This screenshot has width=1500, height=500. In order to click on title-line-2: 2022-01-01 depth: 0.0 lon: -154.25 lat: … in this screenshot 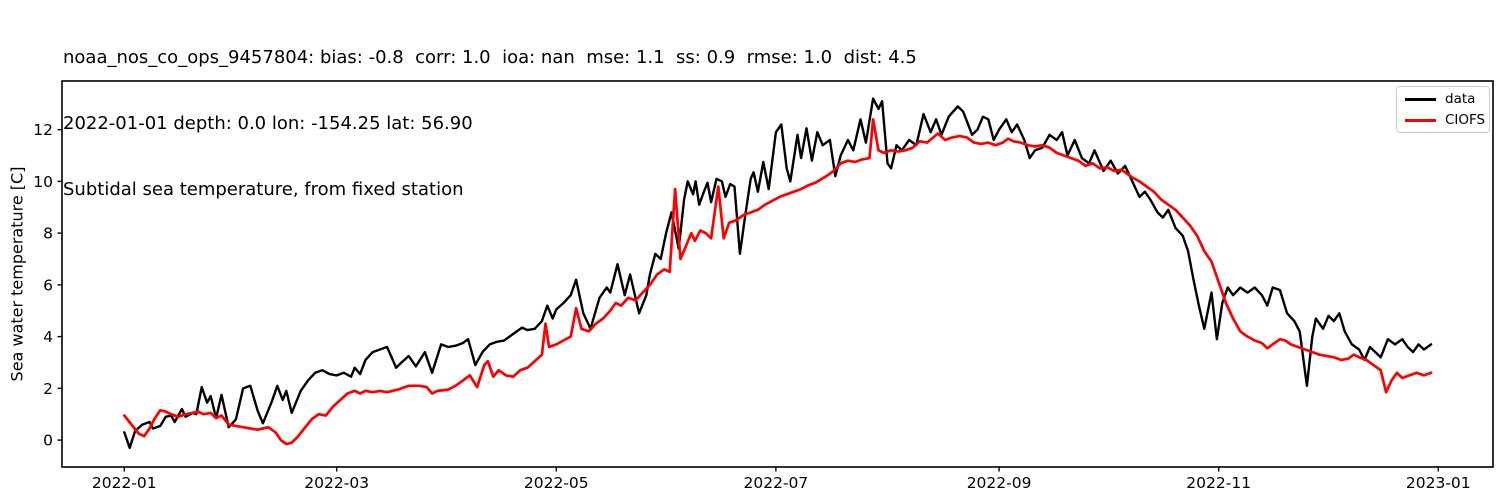, I will do `click(268, 123)`.